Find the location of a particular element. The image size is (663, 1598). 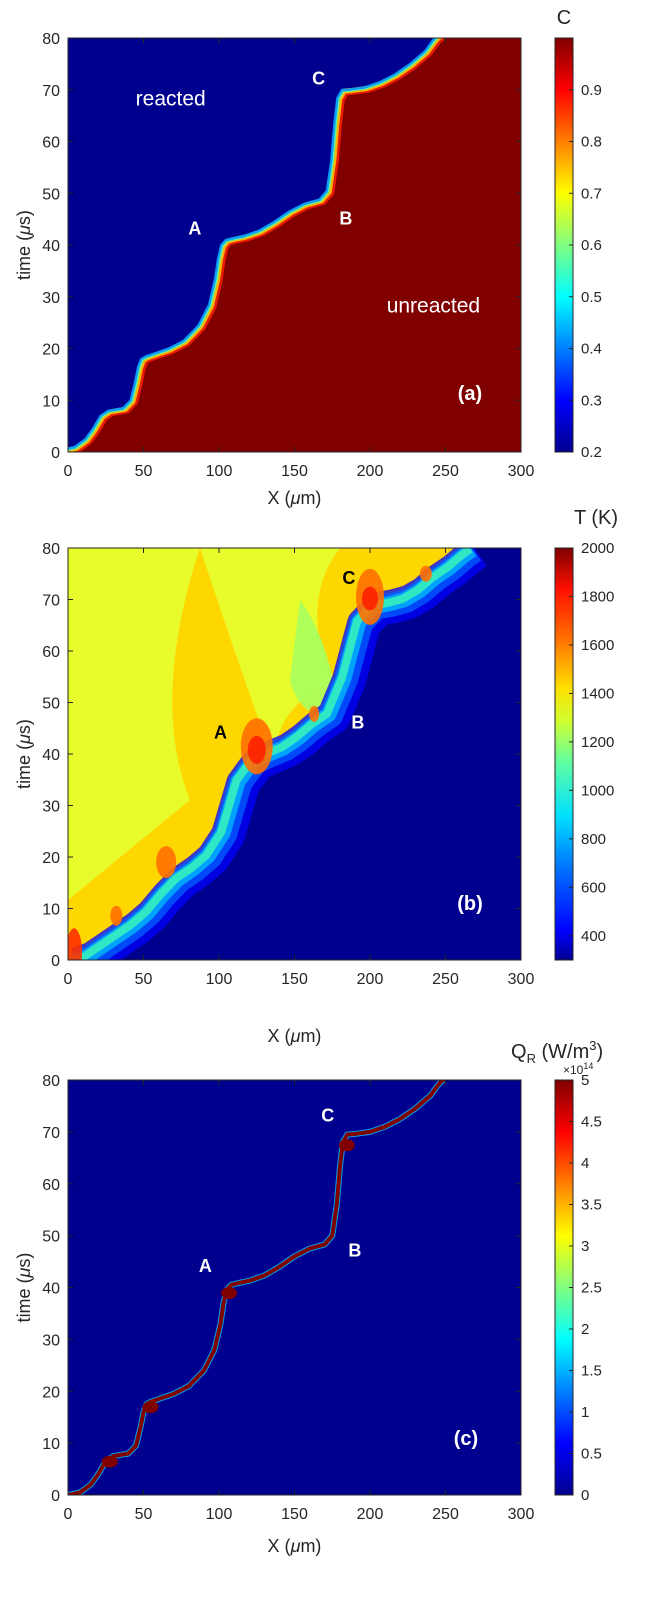

colorbar-tick-label: 1800 is located at coordinates (597, 596).